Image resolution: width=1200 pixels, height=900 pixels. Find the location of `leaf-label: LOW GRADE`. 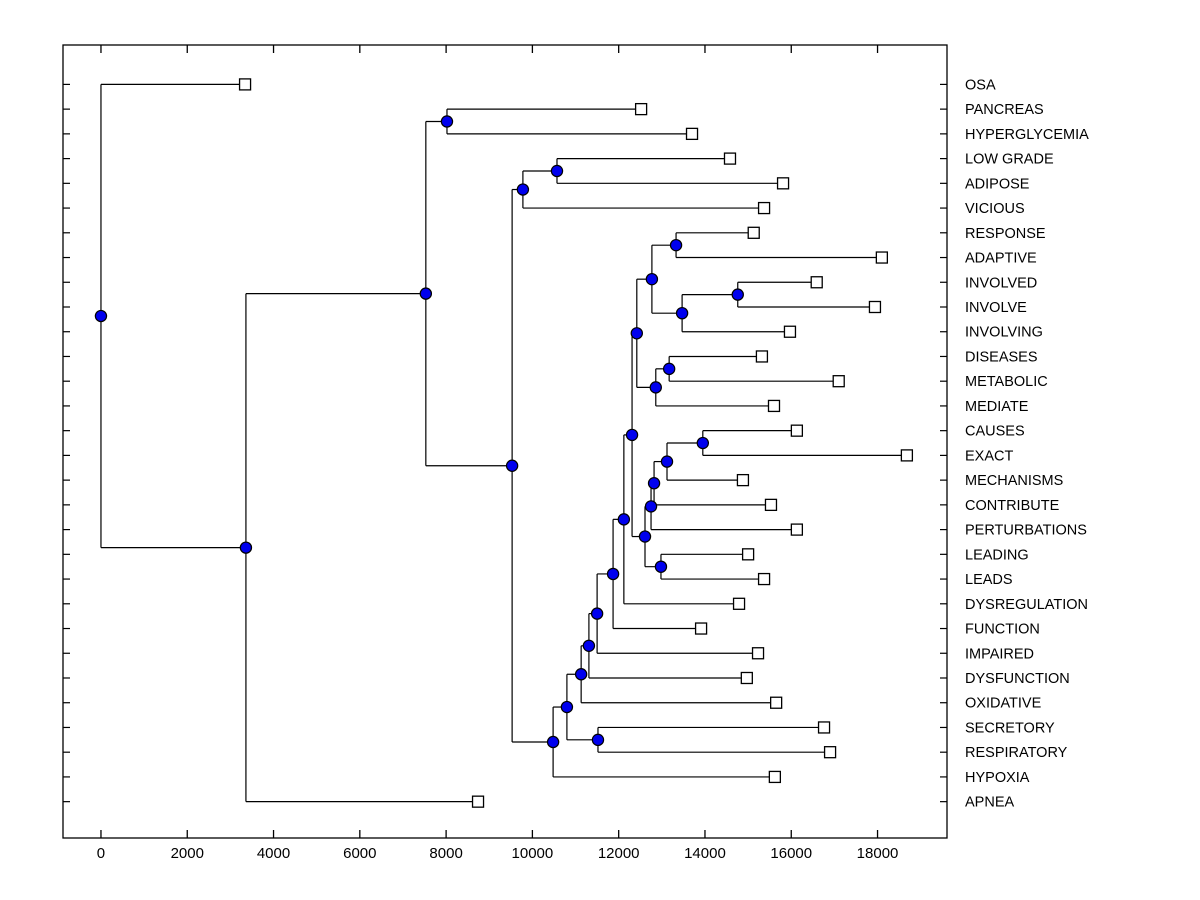

leaf-label: LOW GRADE is located at coordinates (1009, 160).